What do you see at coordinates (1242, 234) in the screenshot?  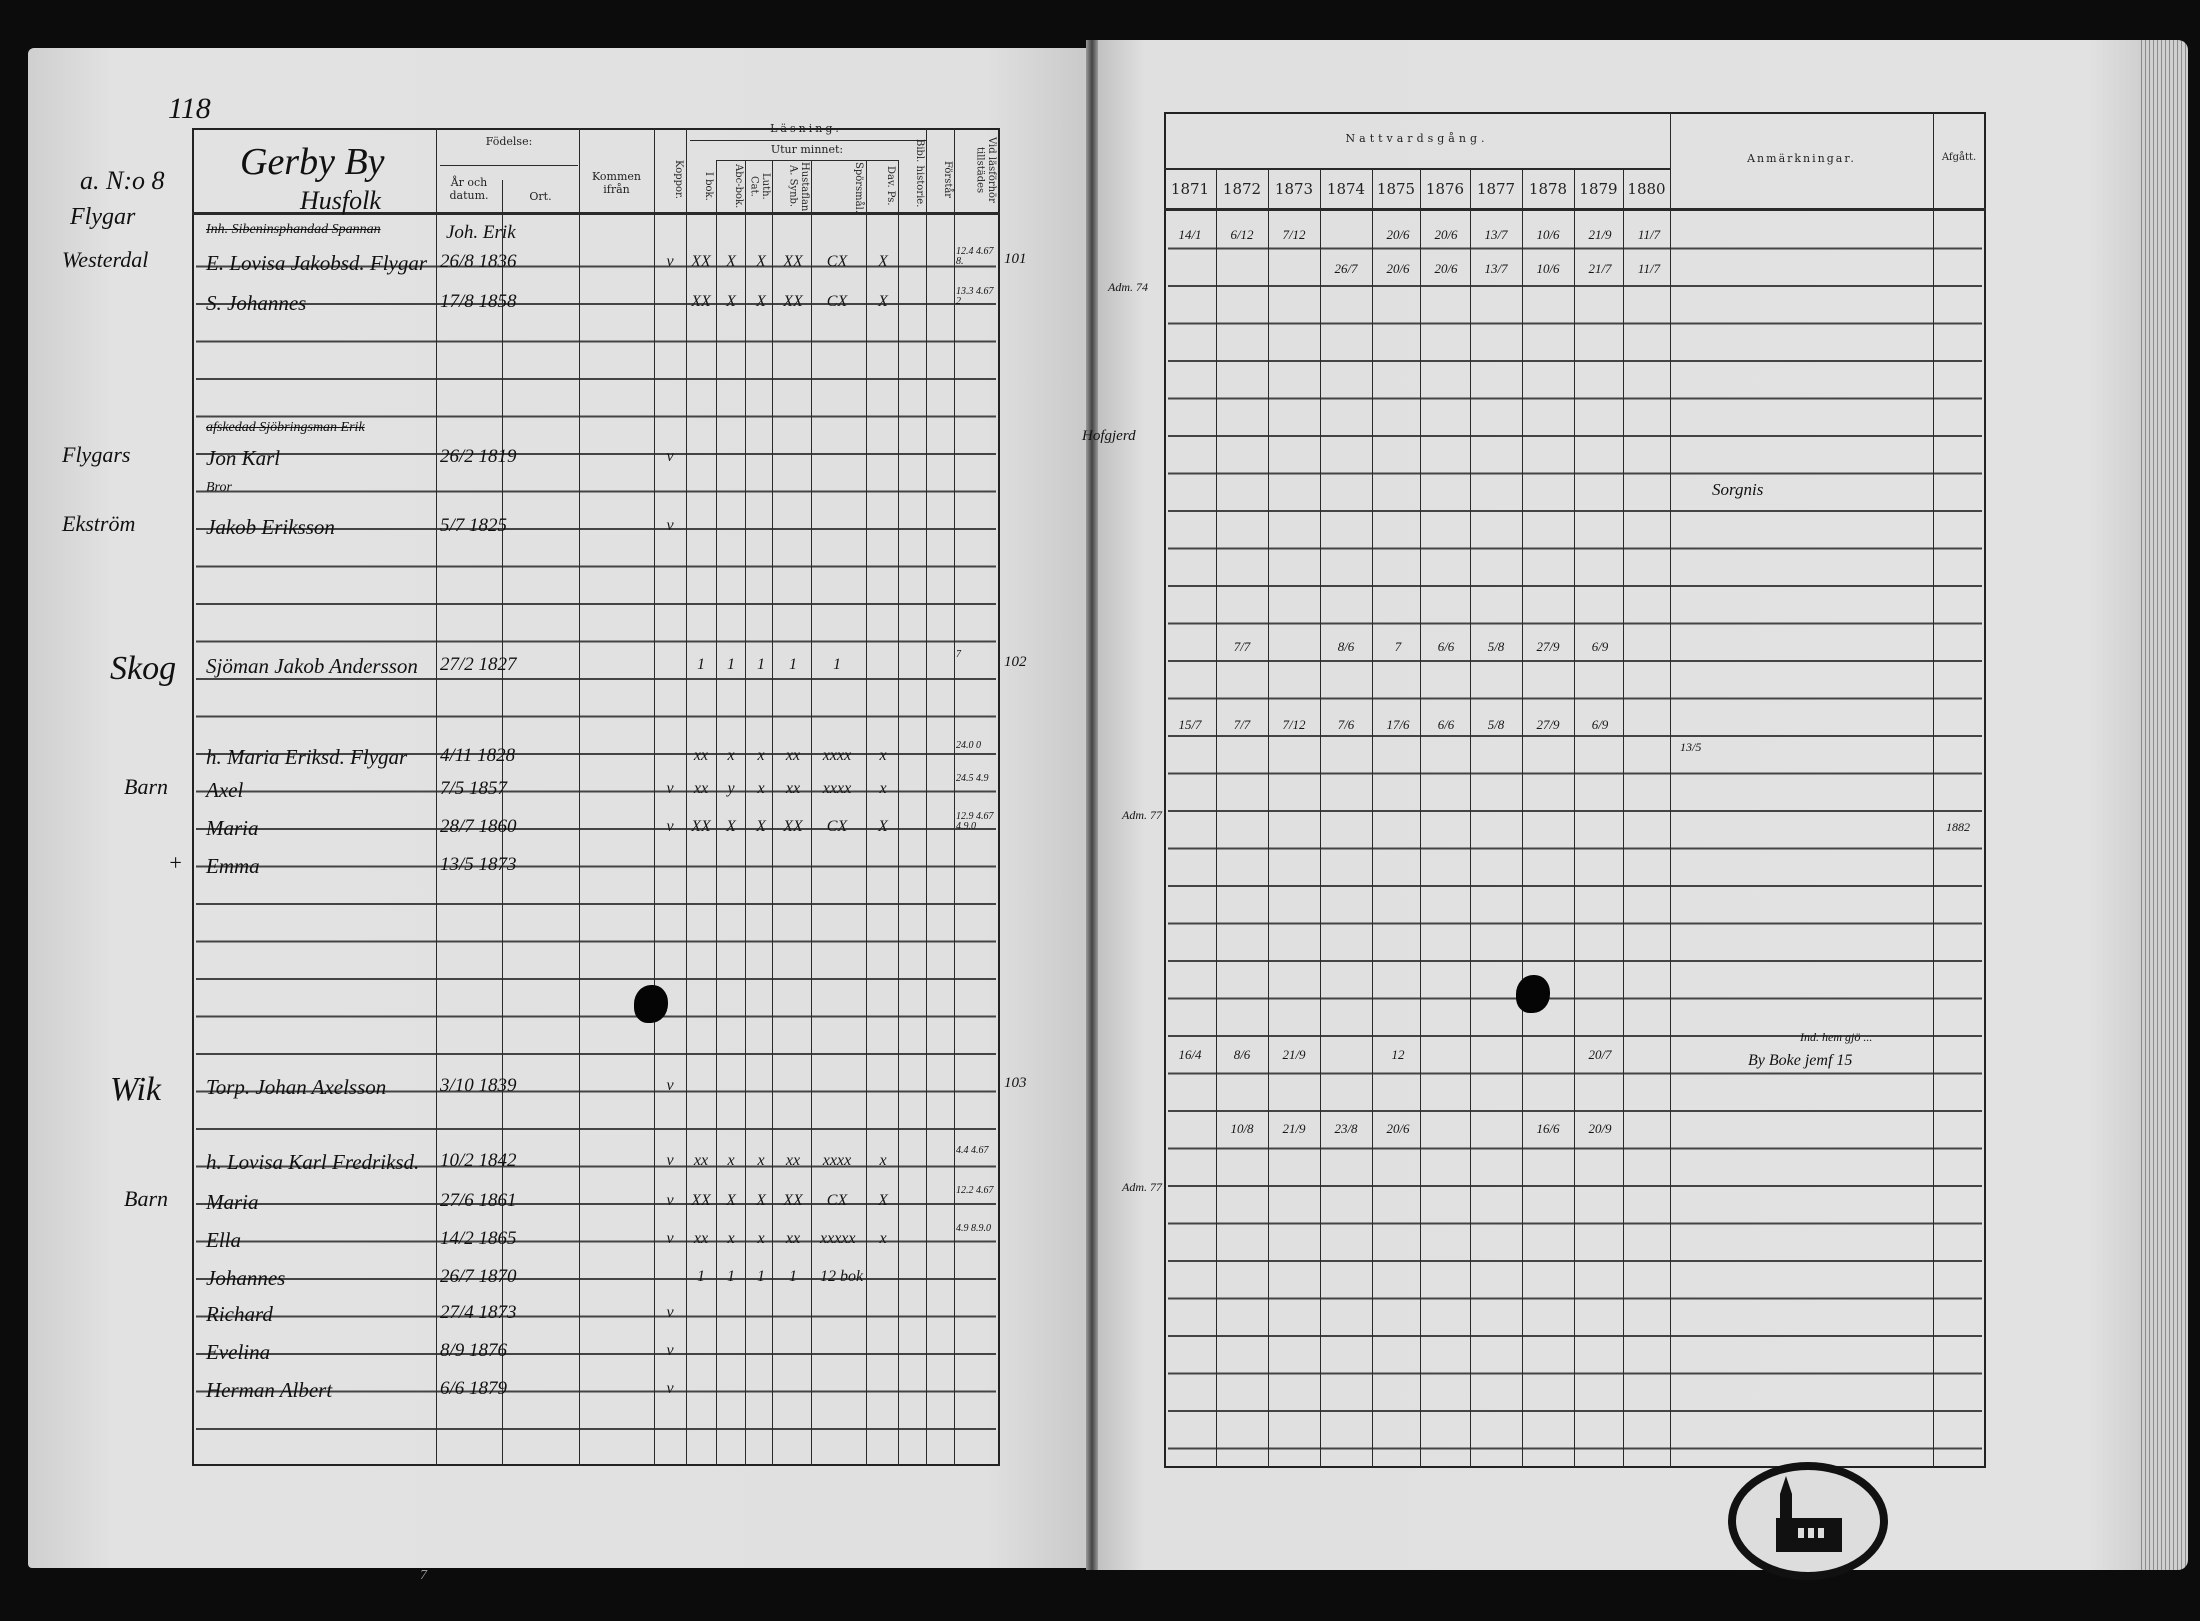 I see `communion-date: 6/12` at bounding box center [1242, 234].